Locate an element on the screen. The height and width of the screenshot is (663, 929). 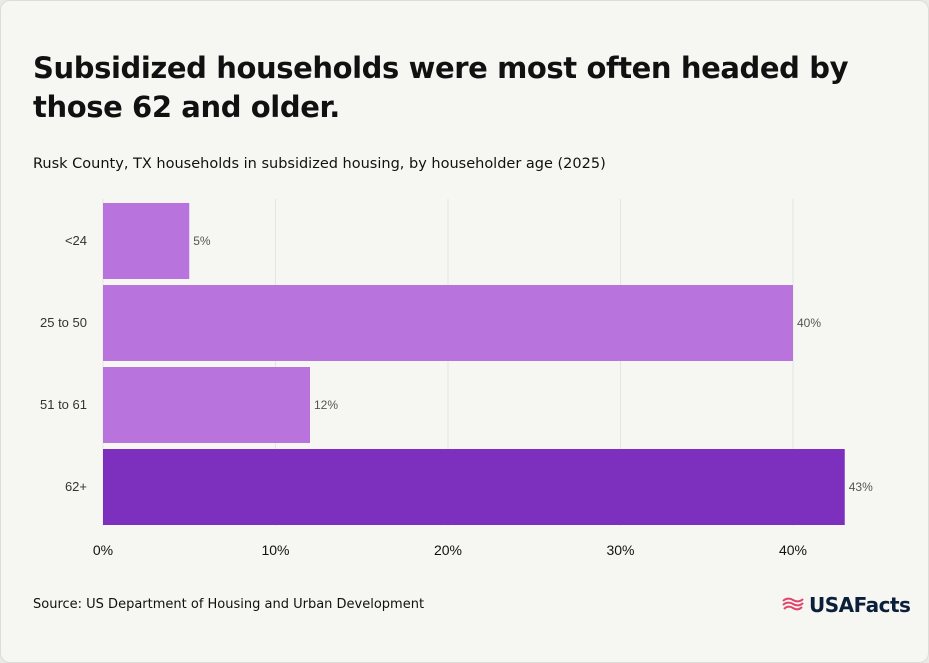
category-label: <24 is located at coordinates (76, 240).